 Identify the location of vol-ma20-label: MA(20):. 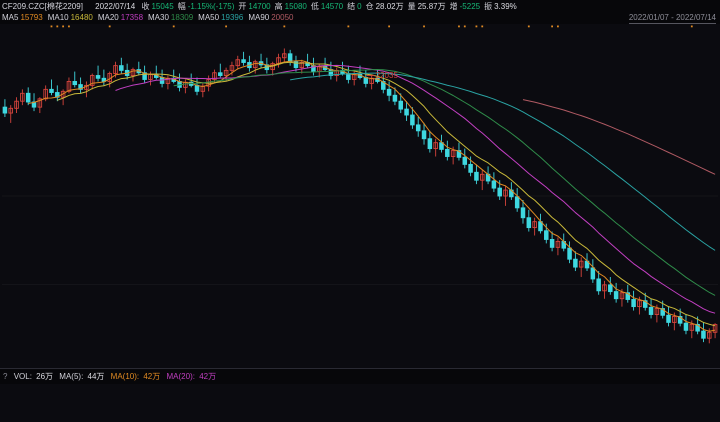
(180, 376).